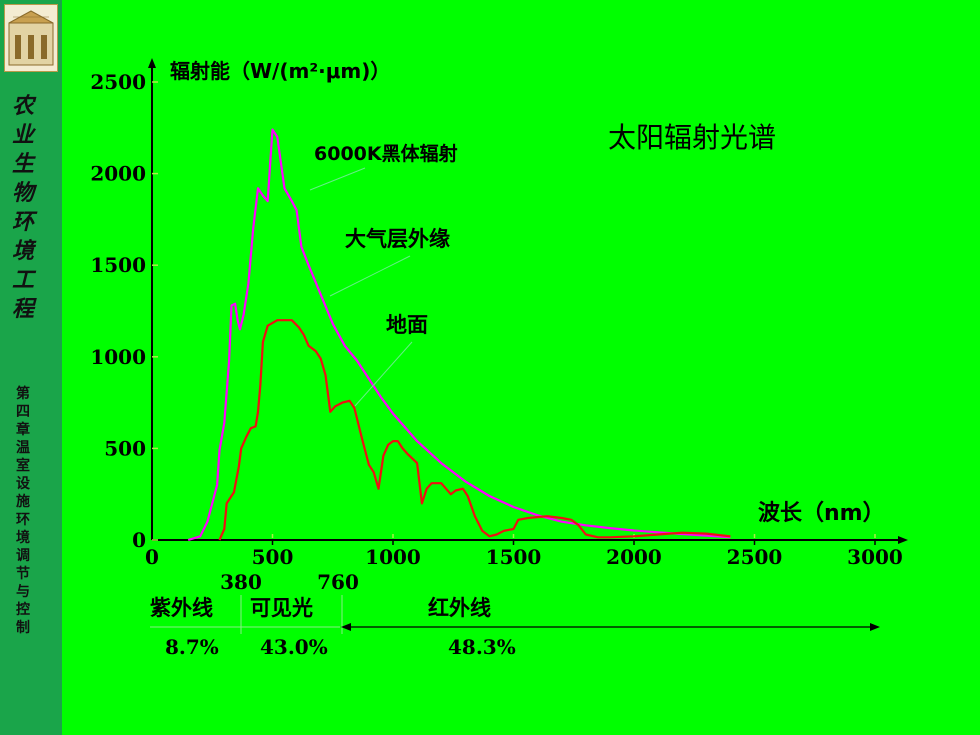  What do you see at coordinates (181, 608) in the screenshot?
I see `region-uv-label: 紫外线` at bounding box center [181, 608].